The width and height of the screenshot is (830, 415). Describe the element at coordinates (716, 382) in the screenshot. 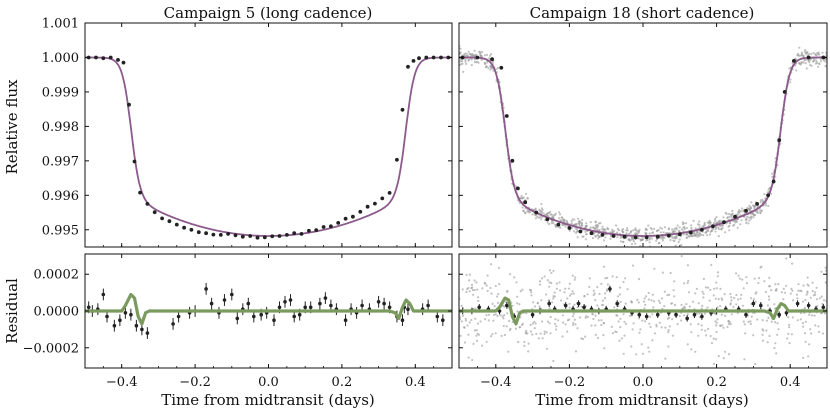

I see `x-tick-label: 0.2` at that location.